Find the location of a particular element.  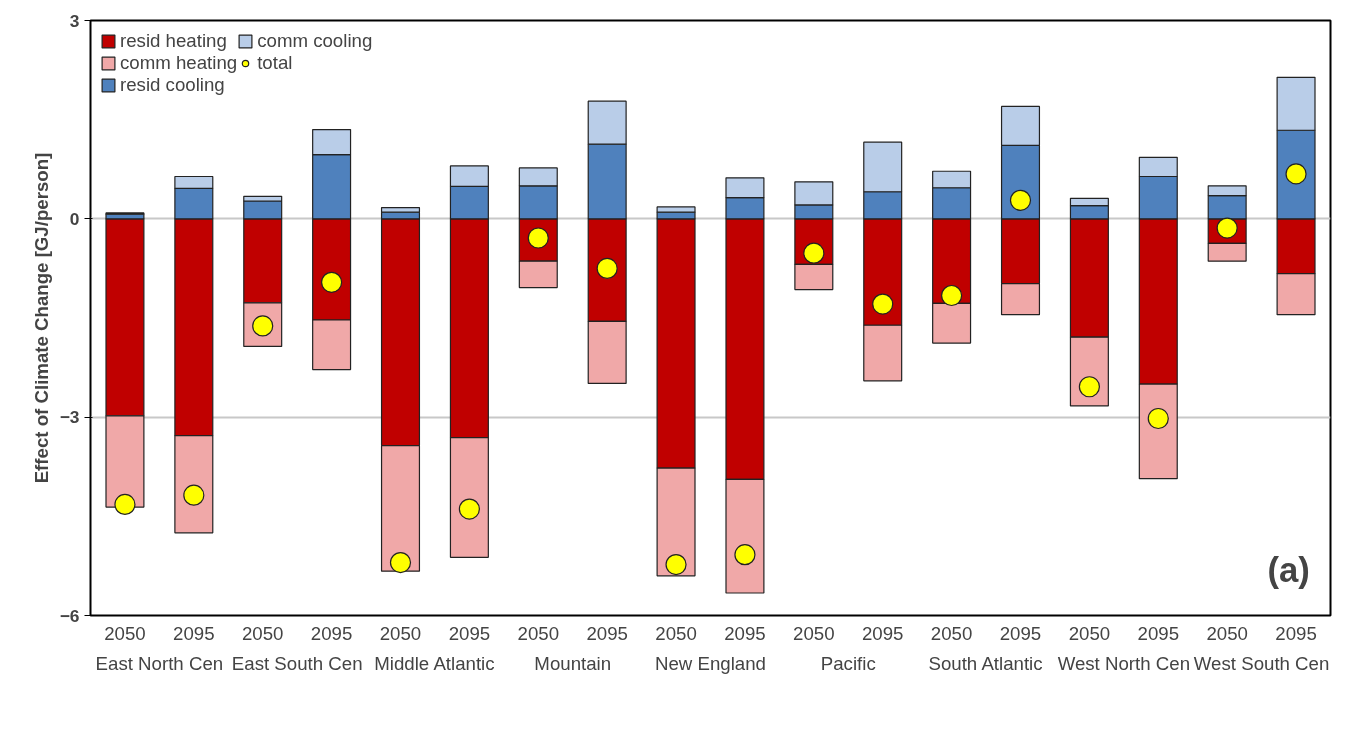

legend-label: resid cooling is located at coordinates (172, 85).